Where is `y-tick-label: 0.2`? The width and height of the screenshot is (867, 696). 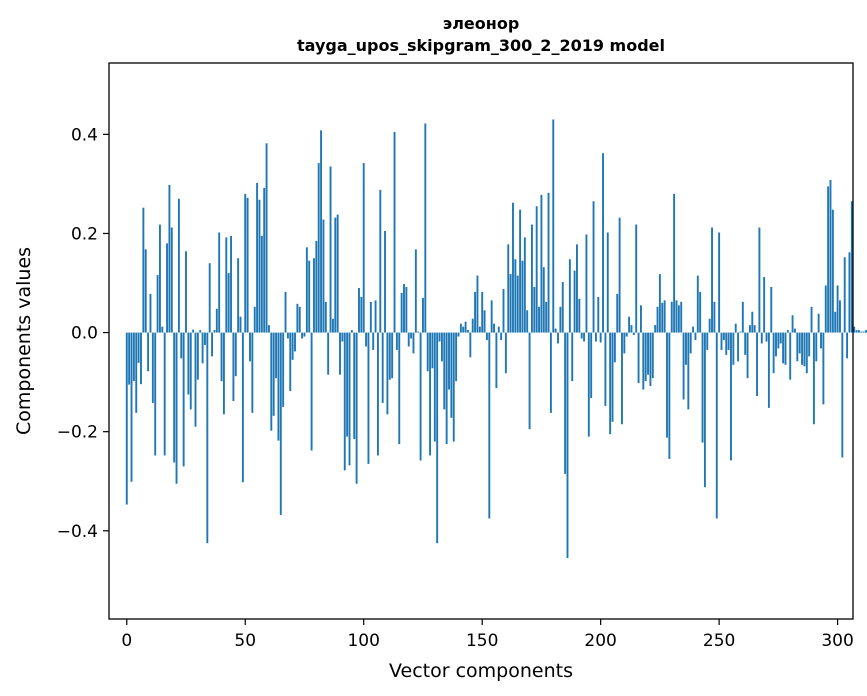 y-tick-label: 0.2 is located at coordinates (84, 234).